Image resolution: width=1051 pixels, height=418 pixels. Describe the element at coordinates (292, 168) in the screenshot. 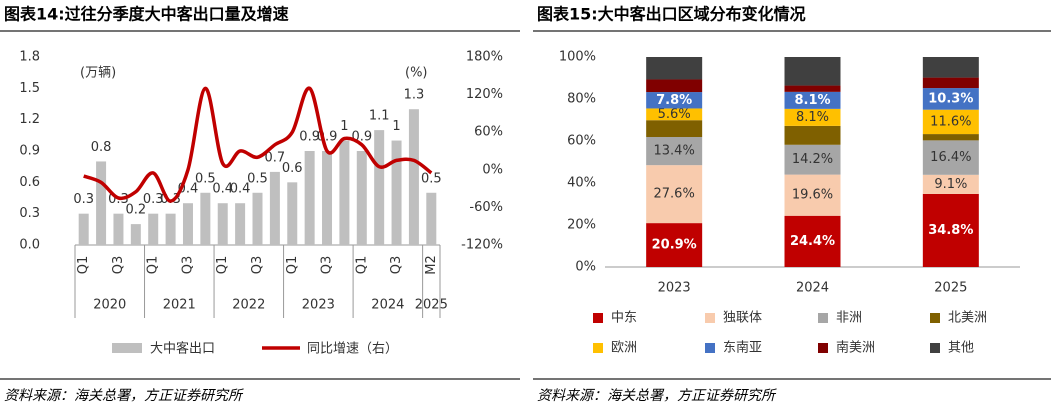

I see `data-label: 0.6` at that location.